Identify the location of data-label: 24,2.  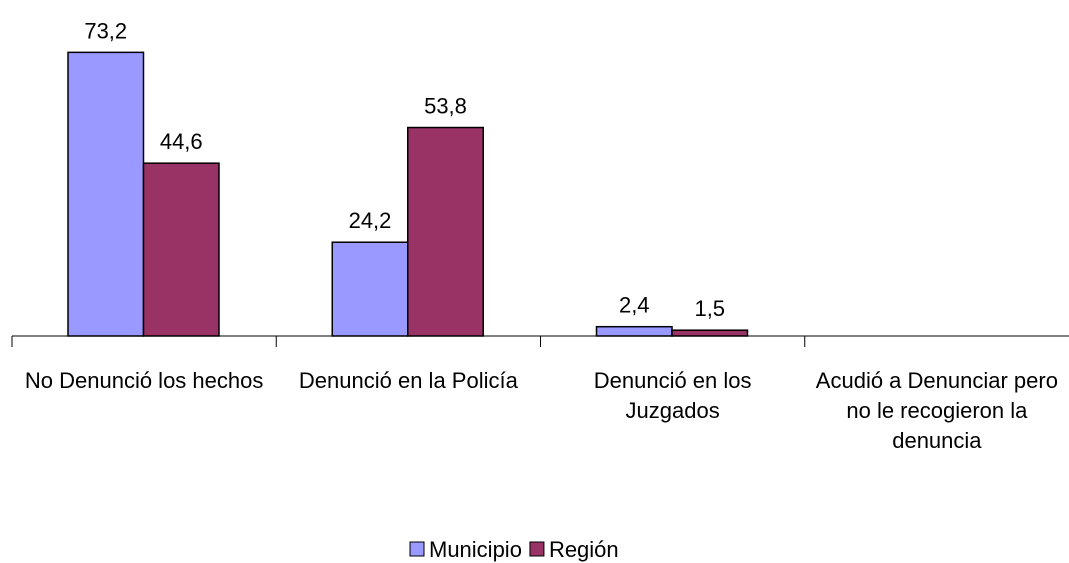
(370, 220).